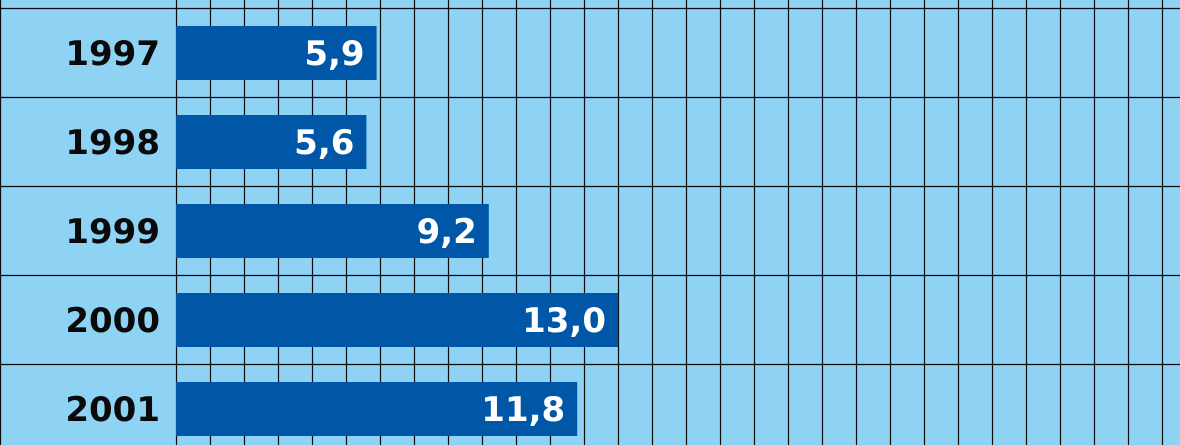 The width and height of the screenshot is (1180, 445). What do you see at coordinates (447, 232) in the screenshot?
I see `value-label-1999: 9,2` at bounding box center [447, 232].